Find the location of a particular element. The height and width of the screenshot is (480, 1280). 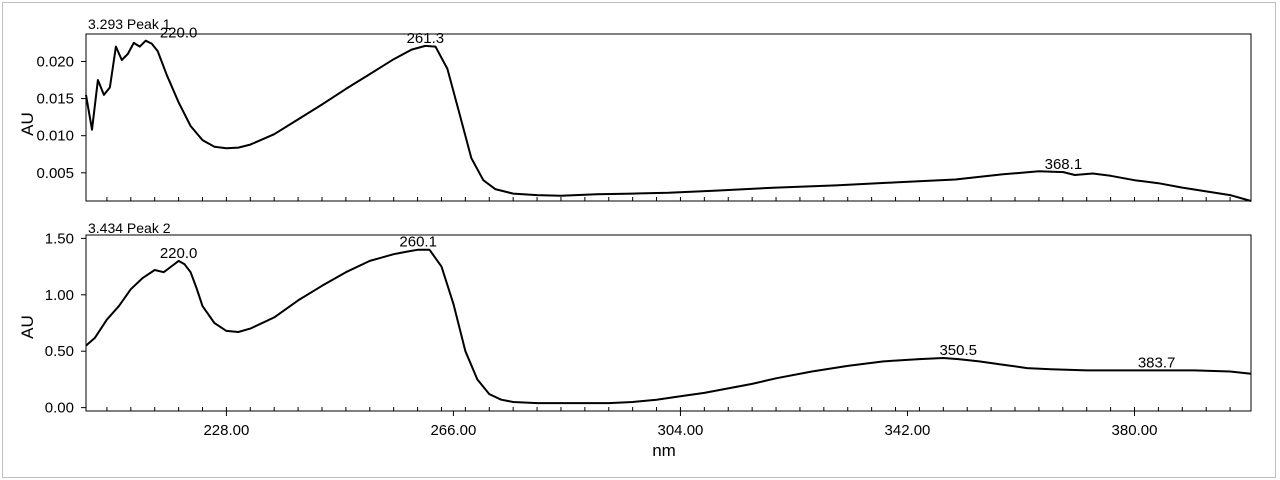

x-tick-label: 380.00 is located at coordinates (1135, 430).